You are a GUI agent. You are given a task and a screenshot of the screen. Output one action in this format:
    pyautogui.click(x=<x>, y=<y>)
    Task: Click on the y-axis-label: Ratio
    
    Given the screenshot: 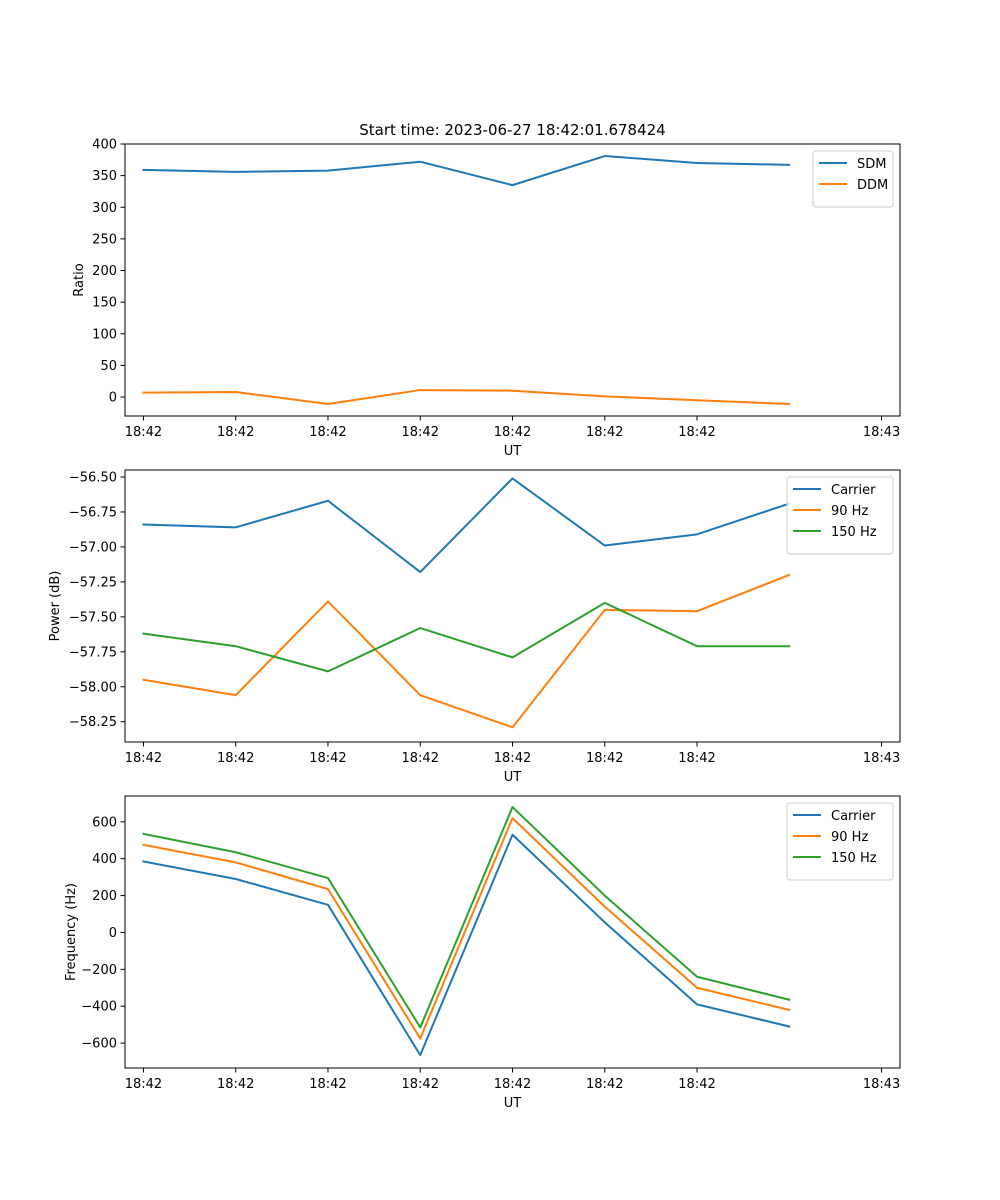 What is the action you would take?
    pyautogui.click(x=79, y=279)
    